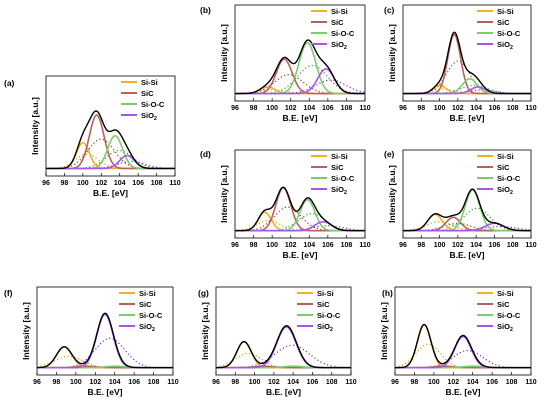 The width and height of the screenshot is (550, 419). I want to click on panel-f-xtick-label: 108, so click(154, 382).